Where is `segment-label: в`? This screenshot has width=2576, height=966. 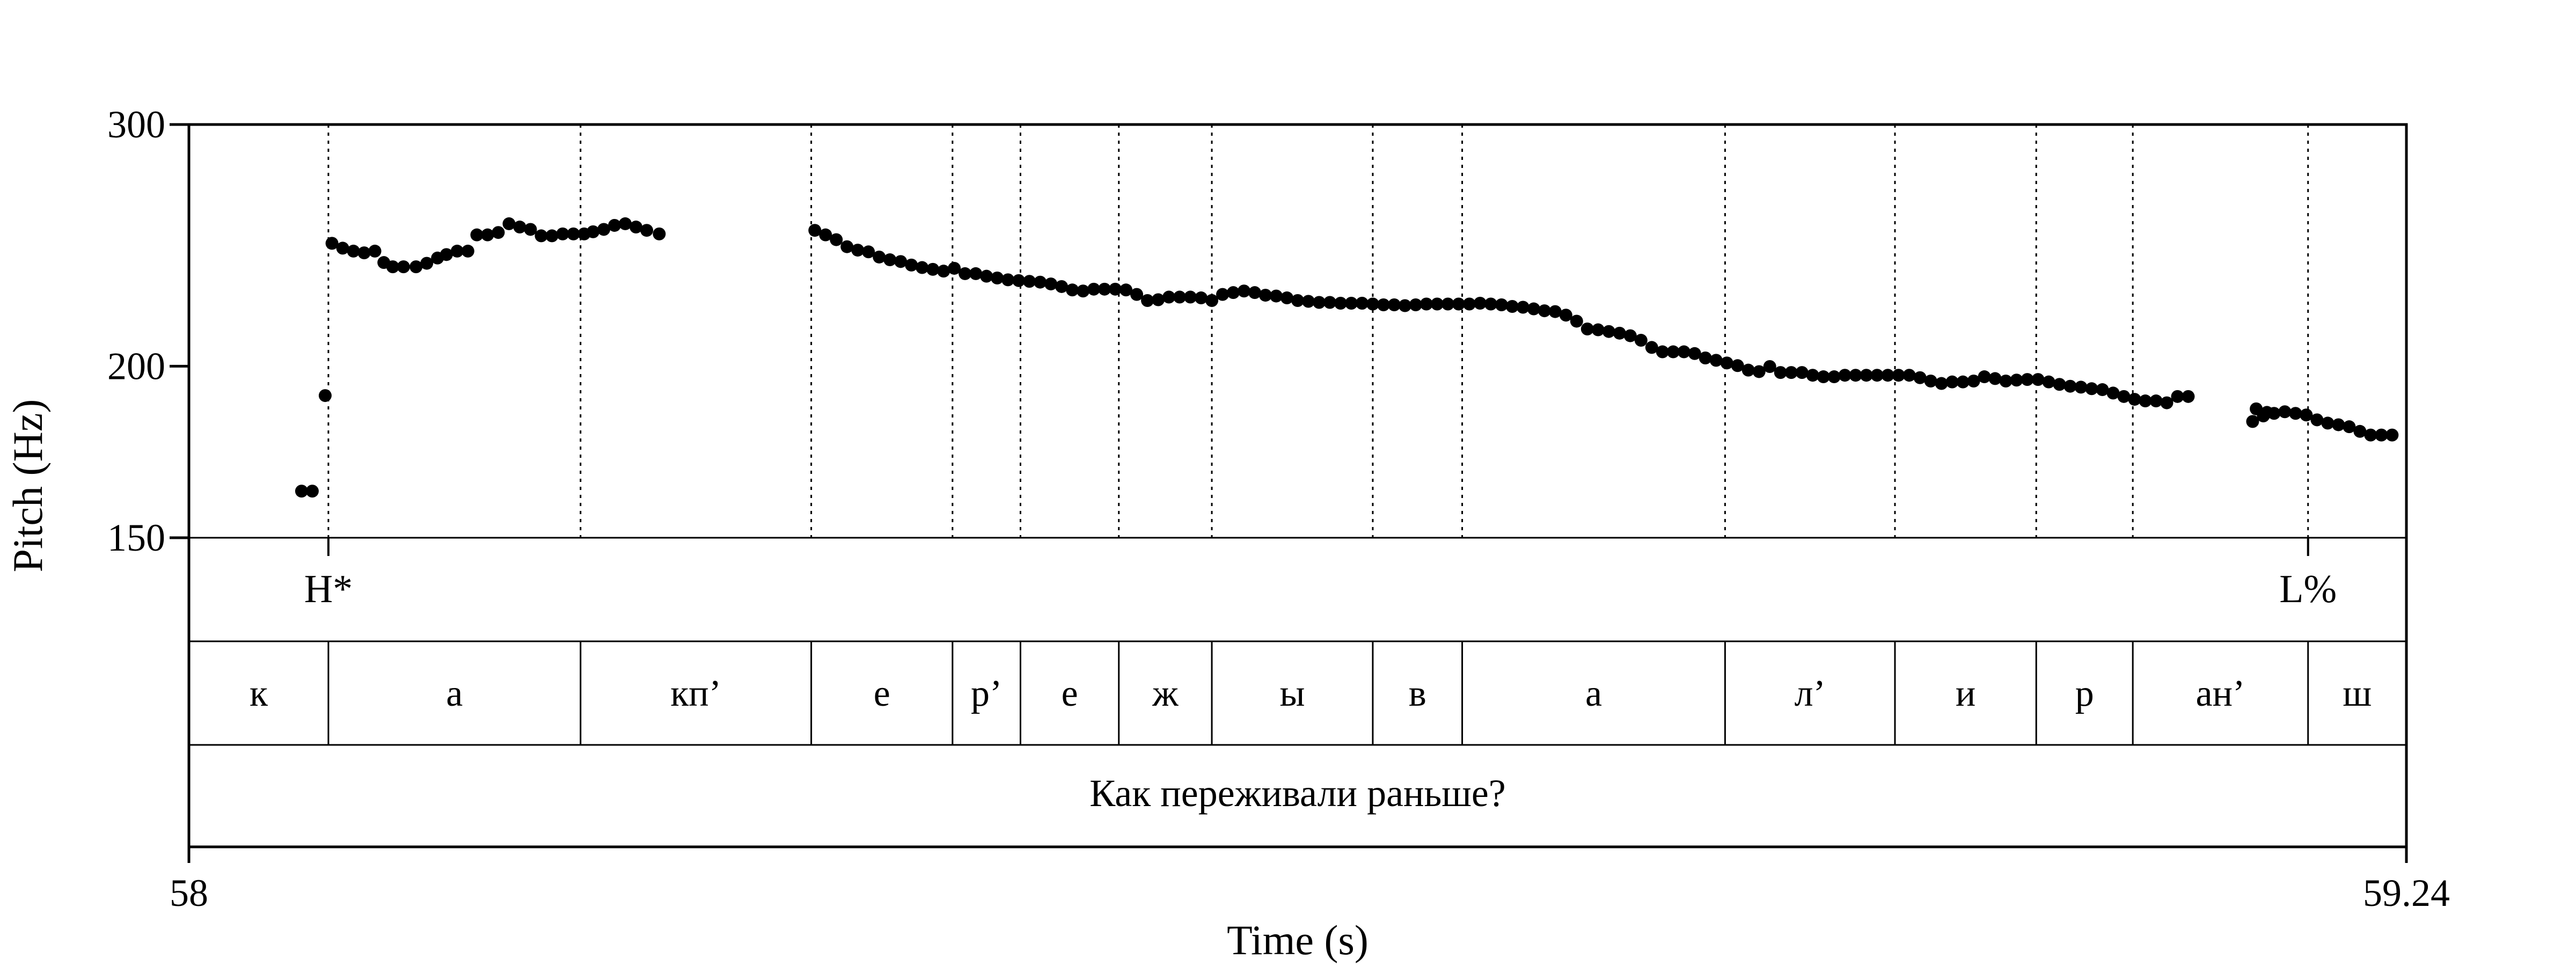 segment-label: в is located at coordinates (1417, 693).